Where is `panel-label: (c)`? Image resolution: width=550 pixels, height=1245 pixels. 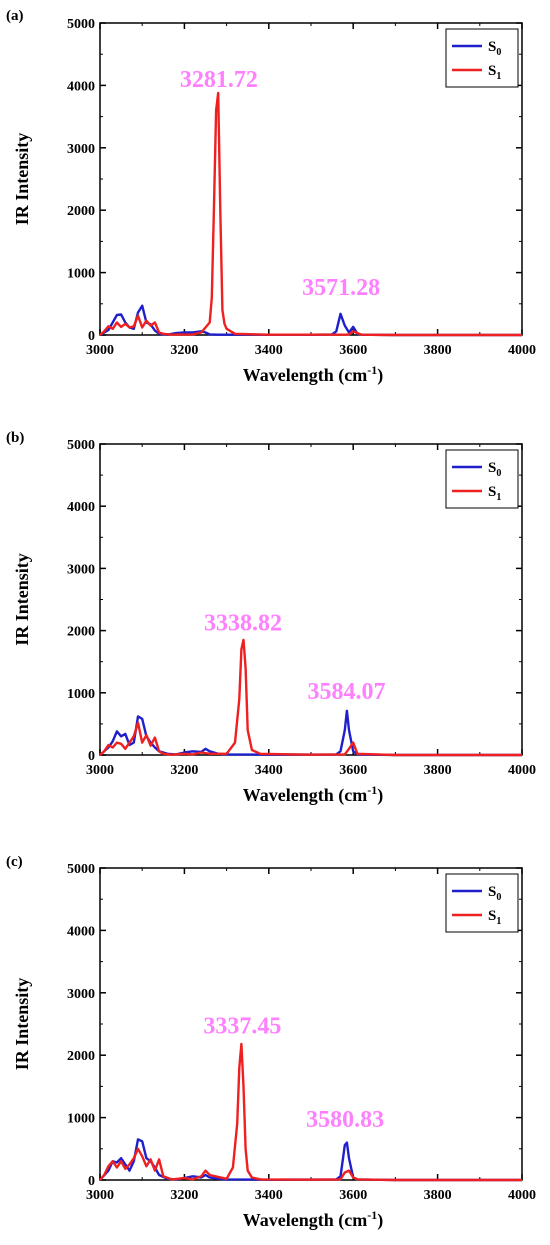
panel-label: (c) is located at coordinates (14, 862).